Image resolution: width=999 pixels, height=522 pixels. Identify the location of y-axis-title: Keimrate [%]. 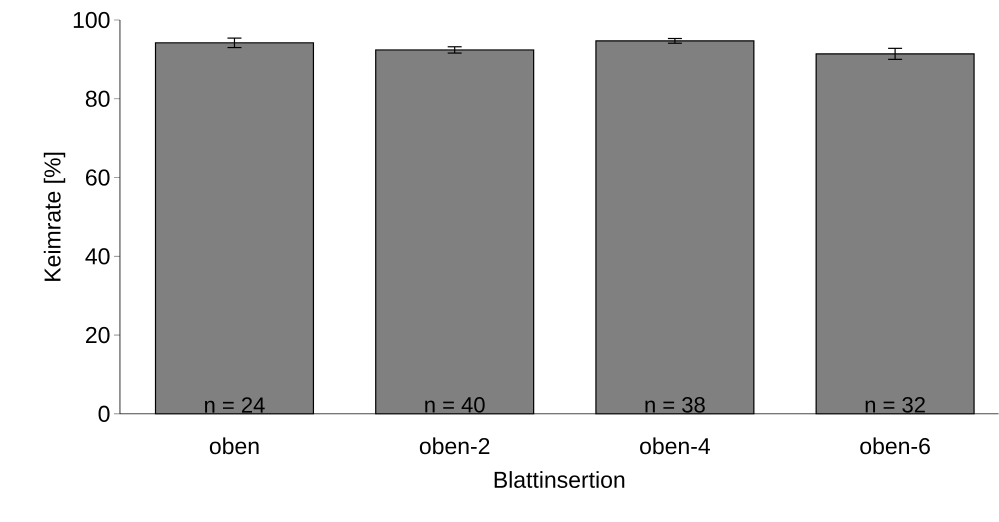
(55, 216).